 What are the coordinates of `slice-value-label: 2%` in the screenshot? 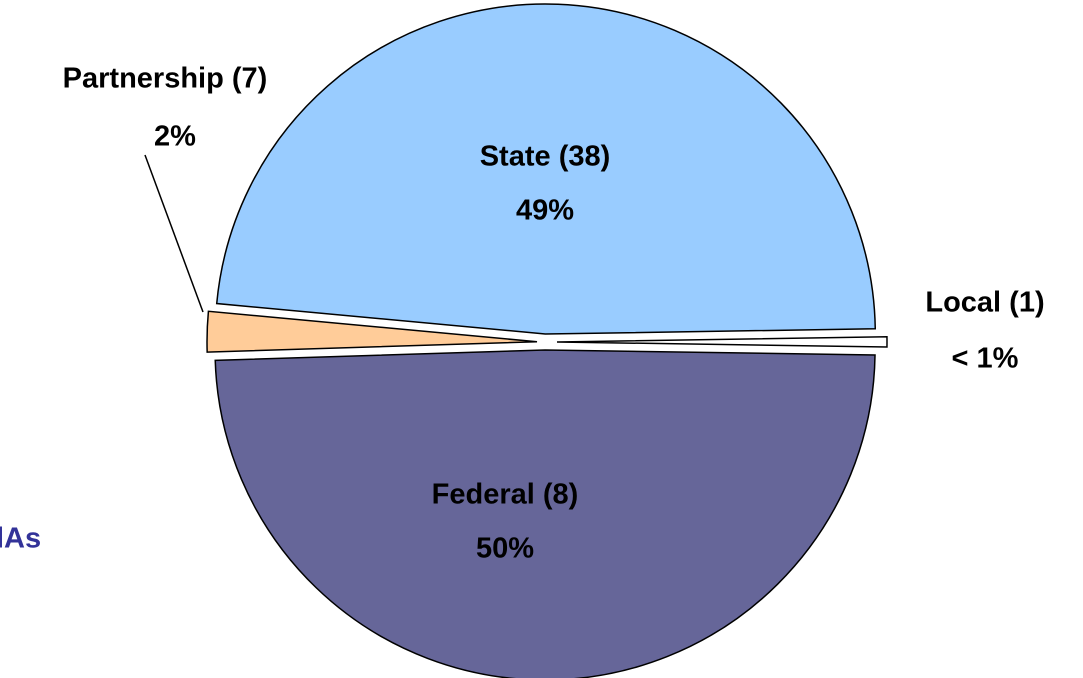 It's located at (175, 137).